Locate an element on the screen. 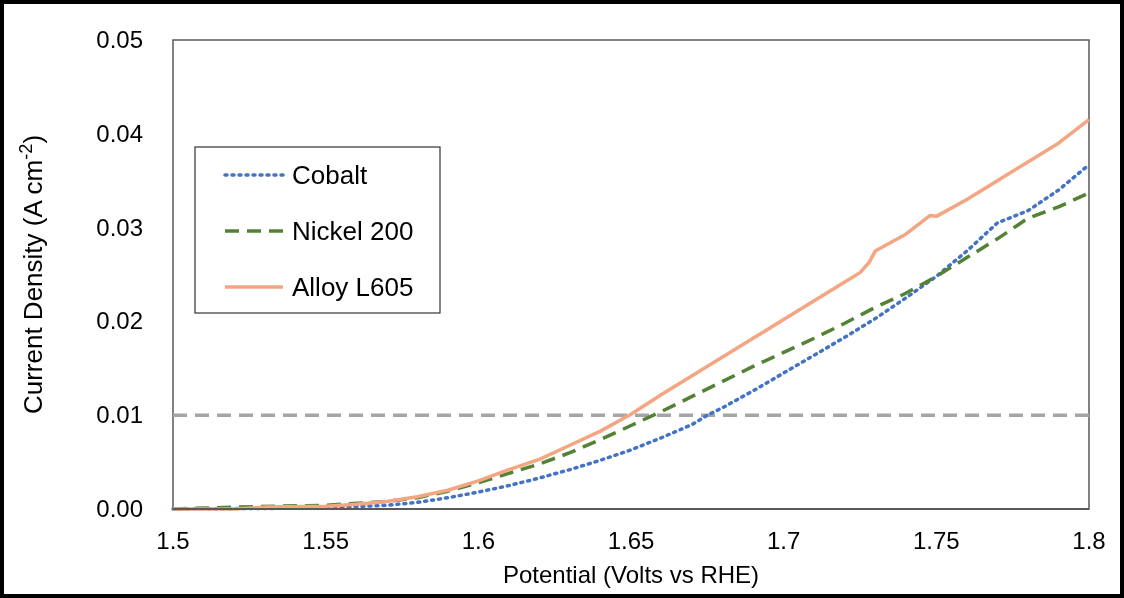 This screenshot has width=1124, height=598. x-tick-label: 1.7 is located at coordinates (783, 540).